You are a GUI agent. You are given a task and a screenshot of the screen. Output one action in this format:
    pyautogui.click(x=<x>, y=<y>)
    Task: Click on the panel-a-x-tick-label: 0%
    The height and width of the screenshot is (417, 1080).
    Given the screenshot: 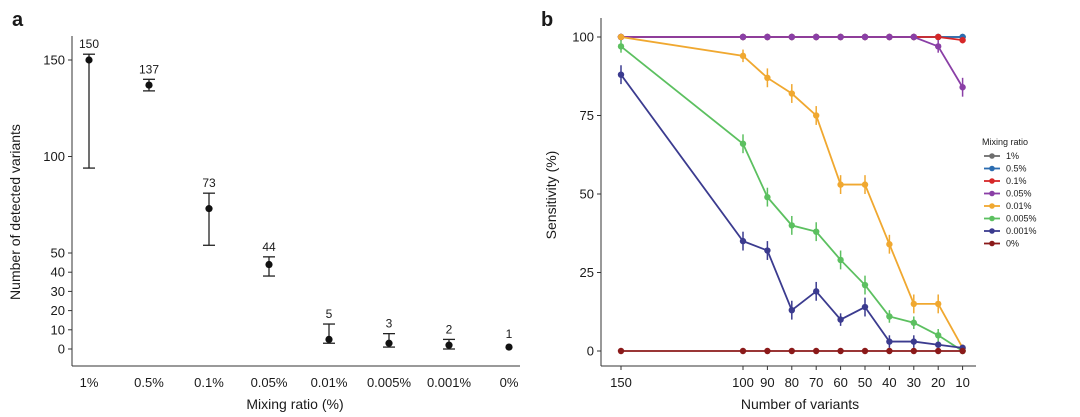 What is the action you would take?
    pyautogui.click(x=509, y=382)
    